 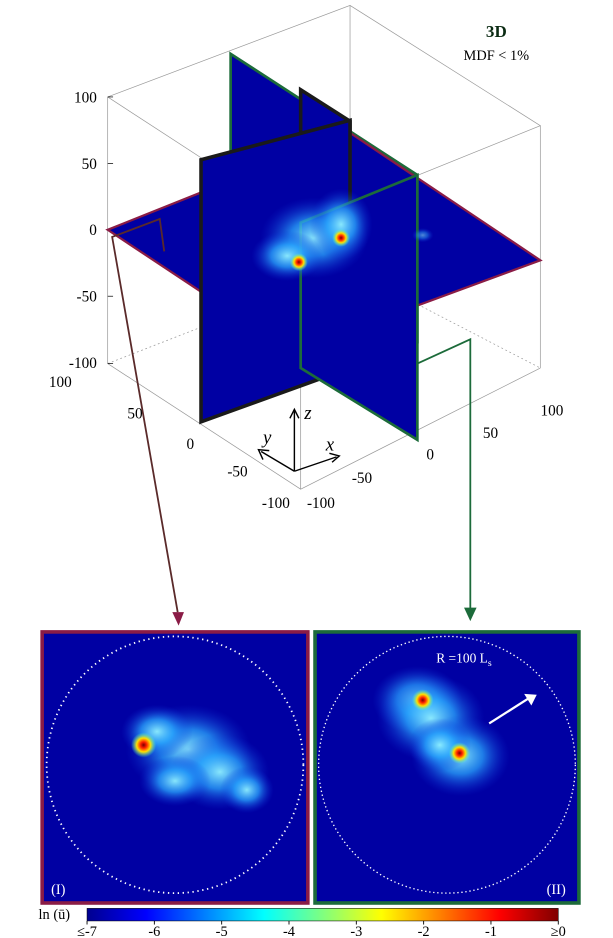 I want to click on inset-panel-II, so click(x=447, y=767).